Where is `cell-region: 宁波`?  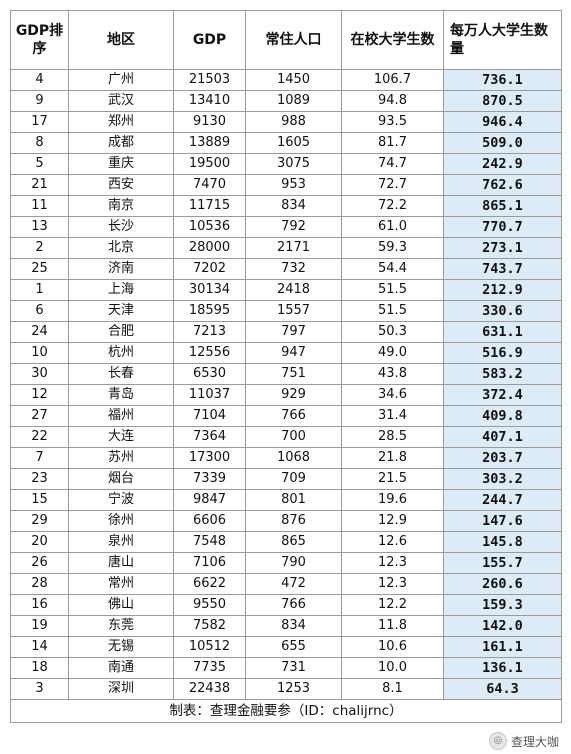
cell-region: 宁波 is located at coordinates (121, 500).